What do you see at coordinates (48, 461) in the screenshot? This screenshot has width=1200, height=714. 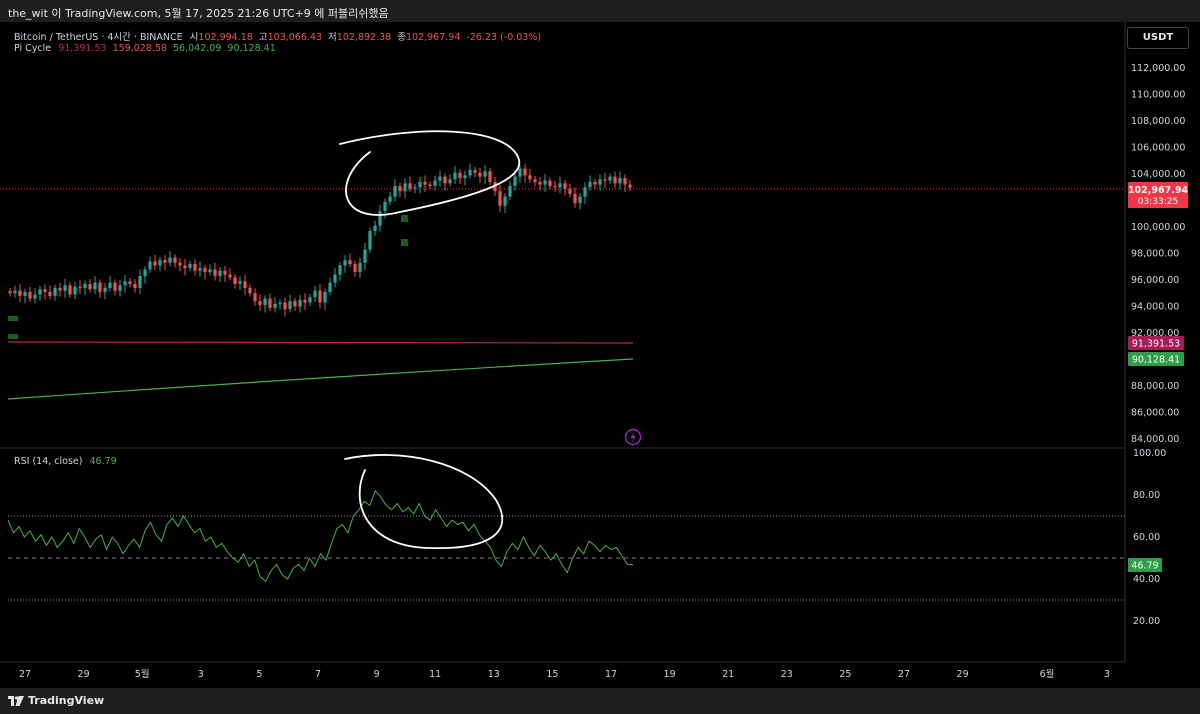 I see `rsi-name: RSI (14, close)` at bounding box center [48, 461].